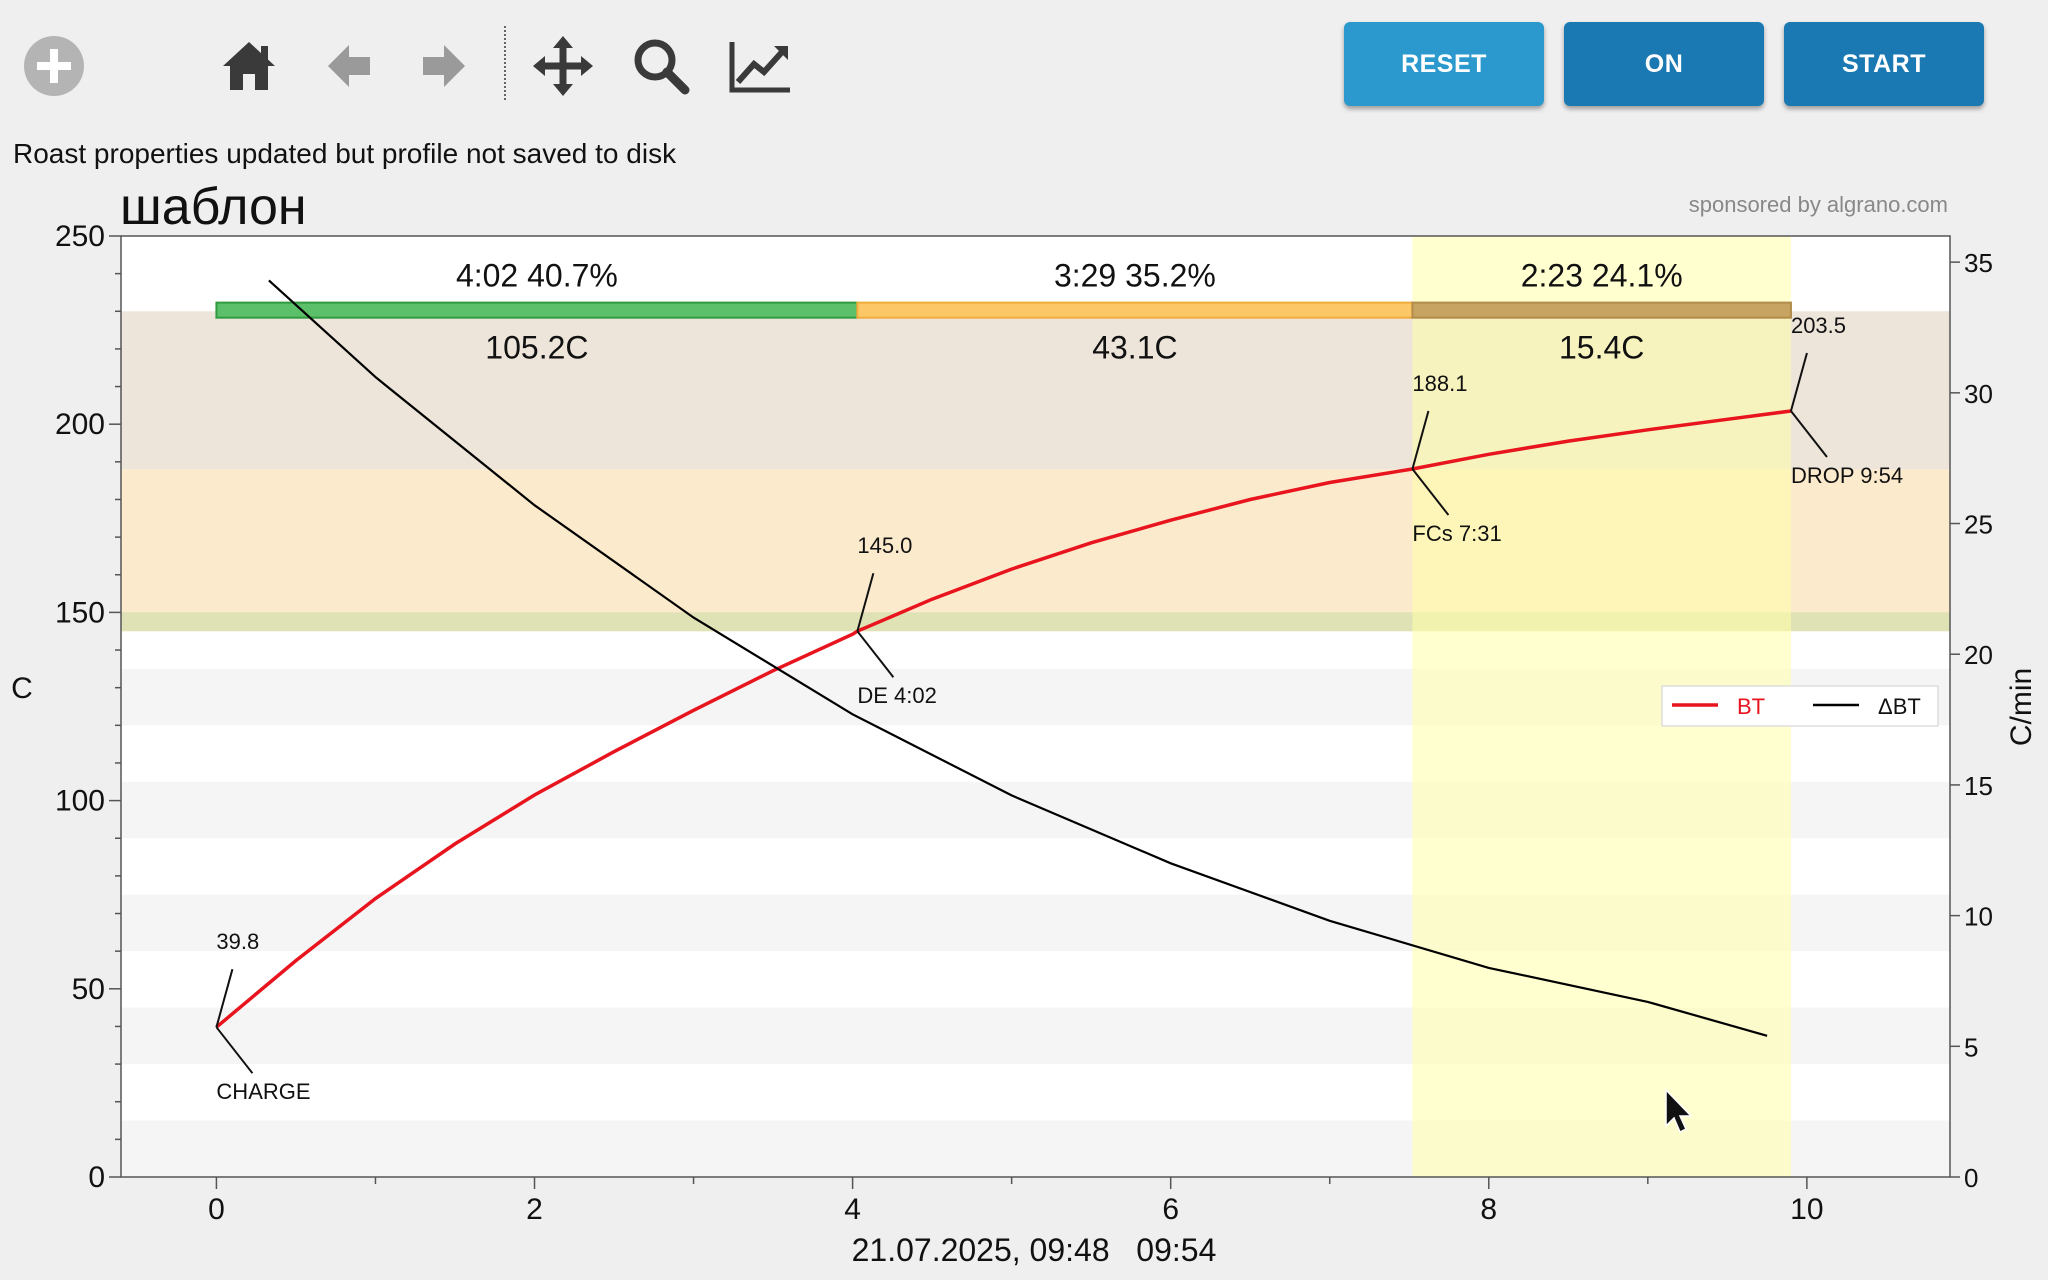  What do you see at coordinates (213, 208) in the screenshot?
I see `chart-title: шаблон` at bounding box center [213, 208].